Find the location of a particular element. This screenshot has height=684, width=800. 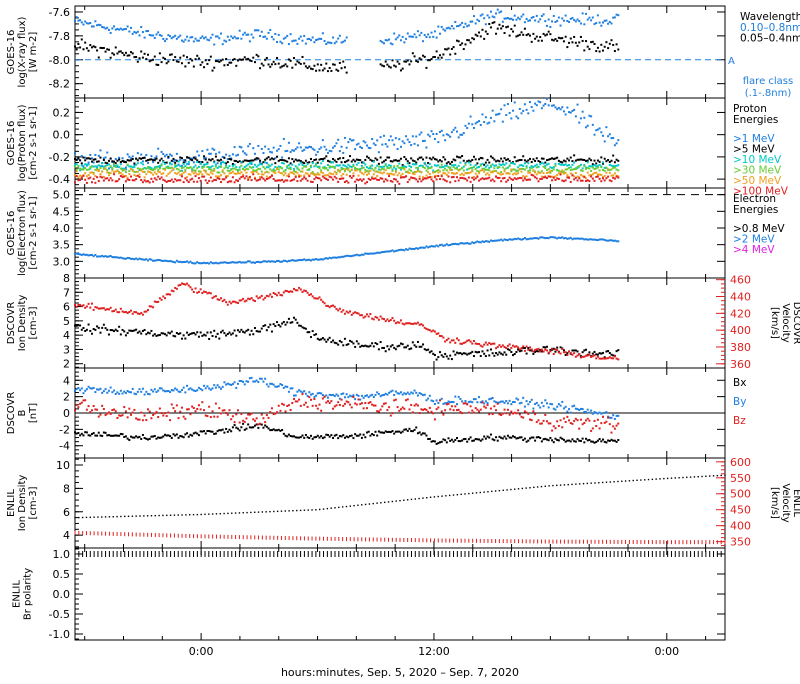

y-axis-label: GOES-16log(Proton flux)[cm-2 s-1 sr-1] is located at coordinates (22, 142).